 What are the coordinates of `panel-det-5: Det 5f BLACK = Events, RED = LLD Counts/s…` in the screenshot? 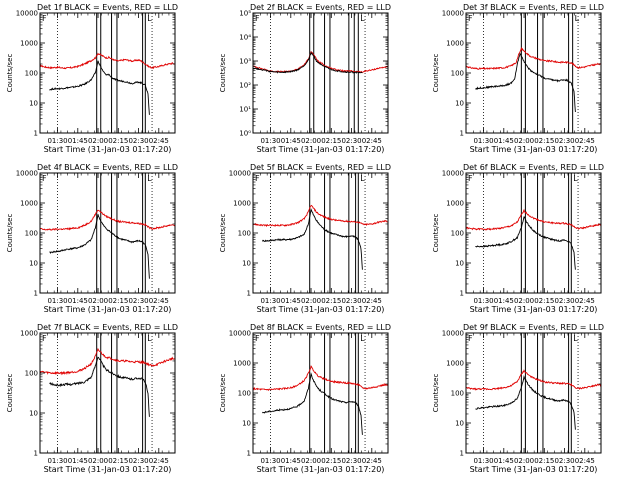 It's located at (305, 238).